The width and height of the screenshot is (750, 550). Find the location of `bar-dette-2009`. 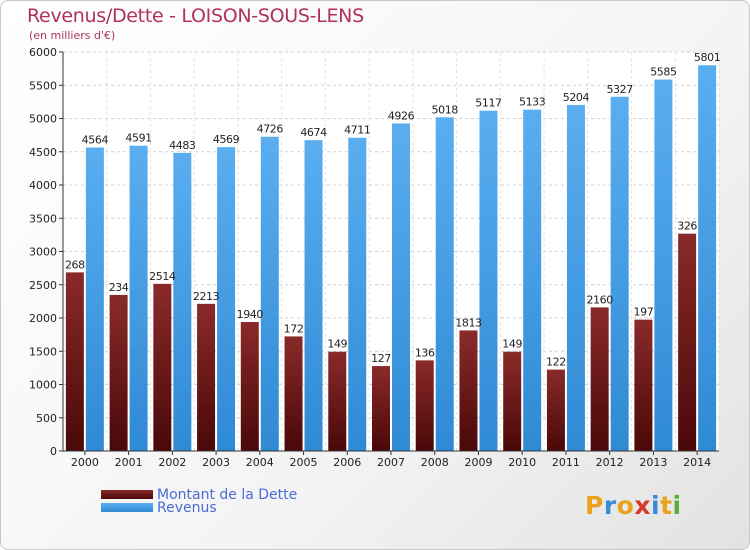

bar-dette-2009 is located at coordinates (468, 390).